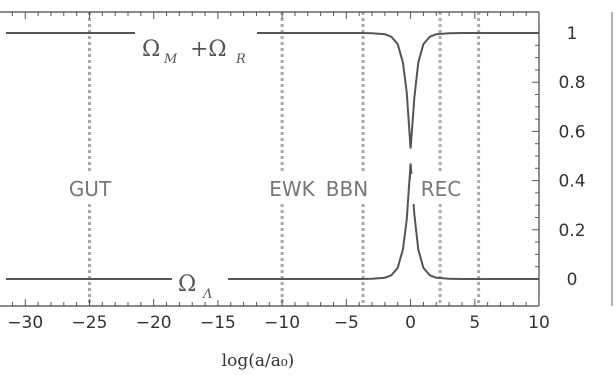  I want to click on event-label: EWK, so click(292, 189).